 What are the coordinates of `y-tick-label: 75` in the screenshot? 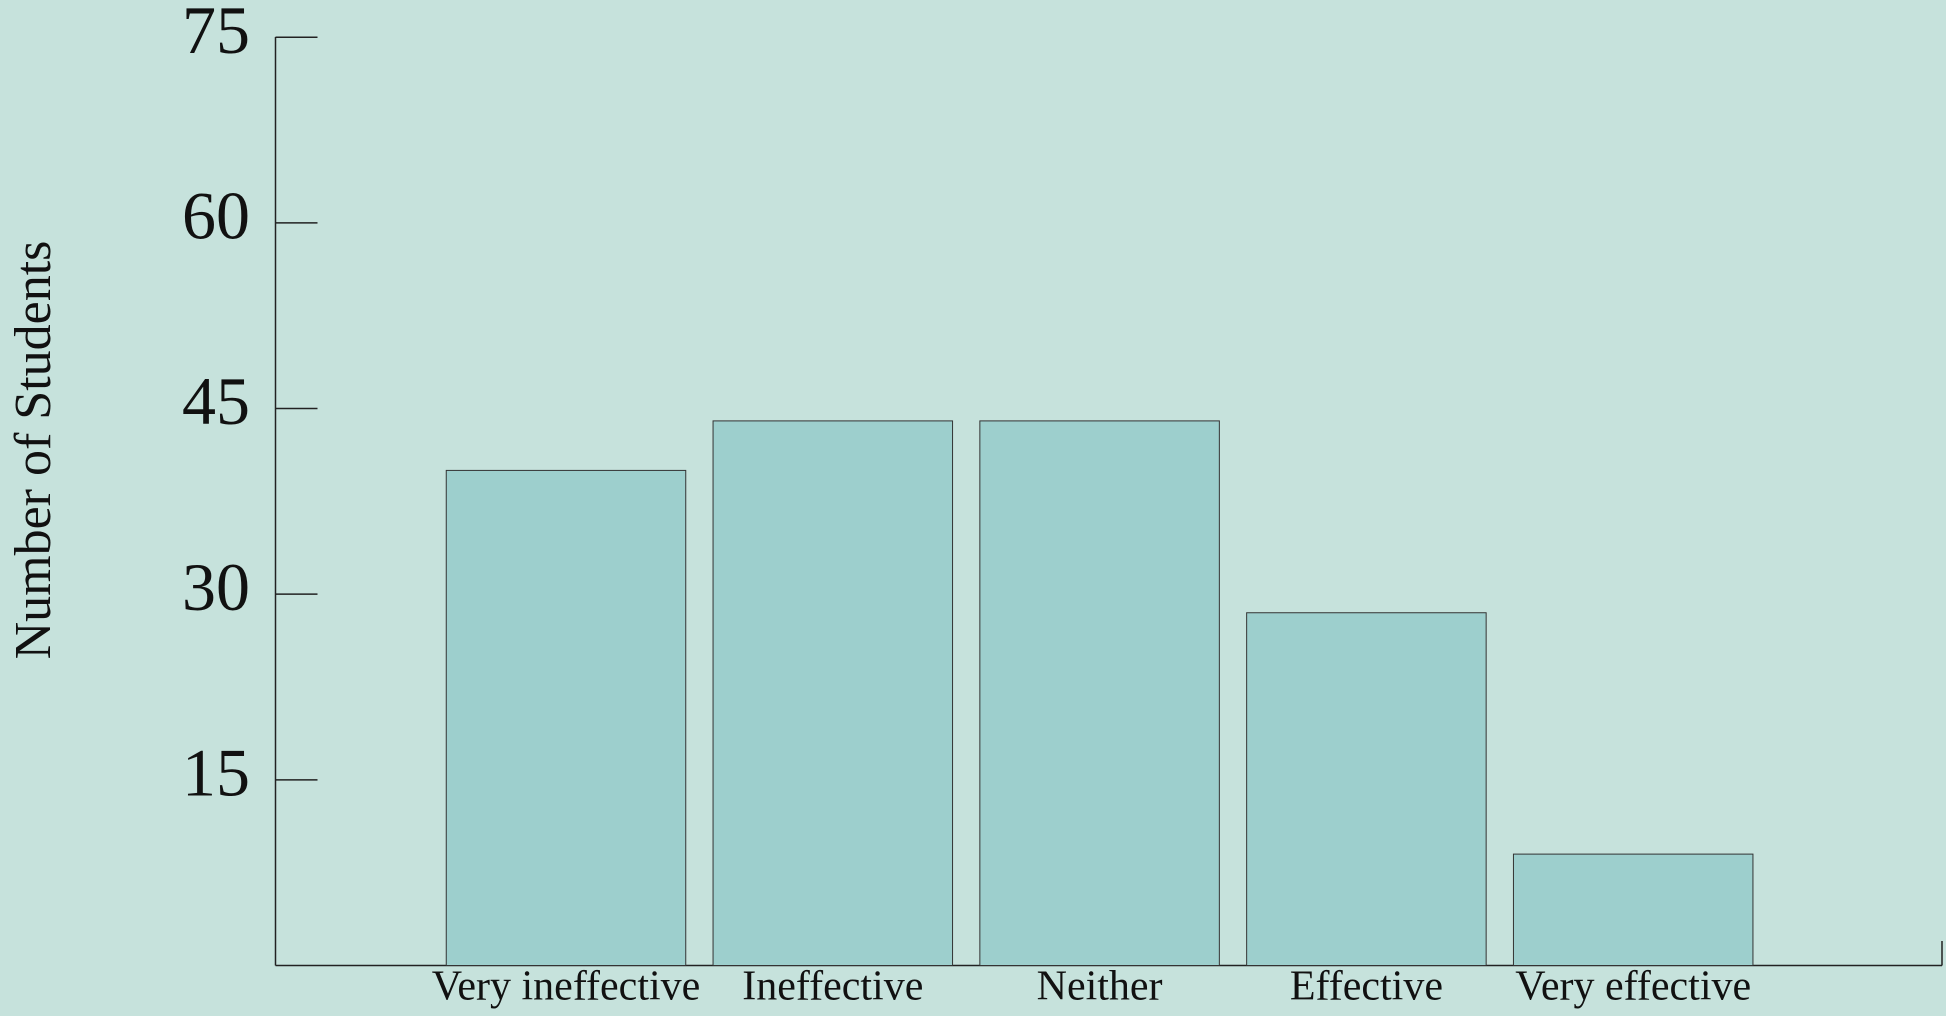 It's located at (216, 34).